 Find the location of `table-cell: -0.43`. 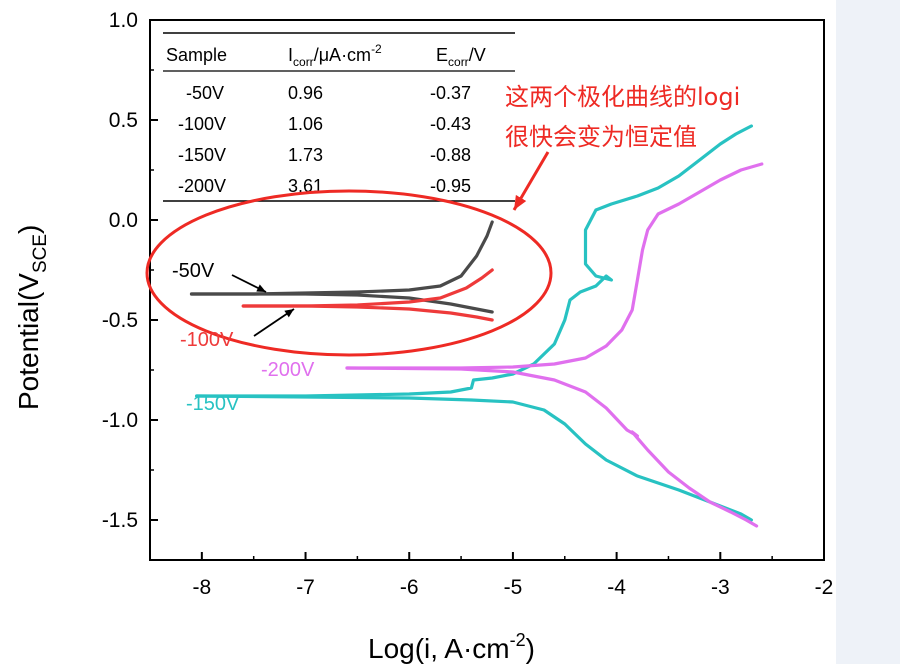

table-cell: -0.43 is located at coordinates (450, 124).